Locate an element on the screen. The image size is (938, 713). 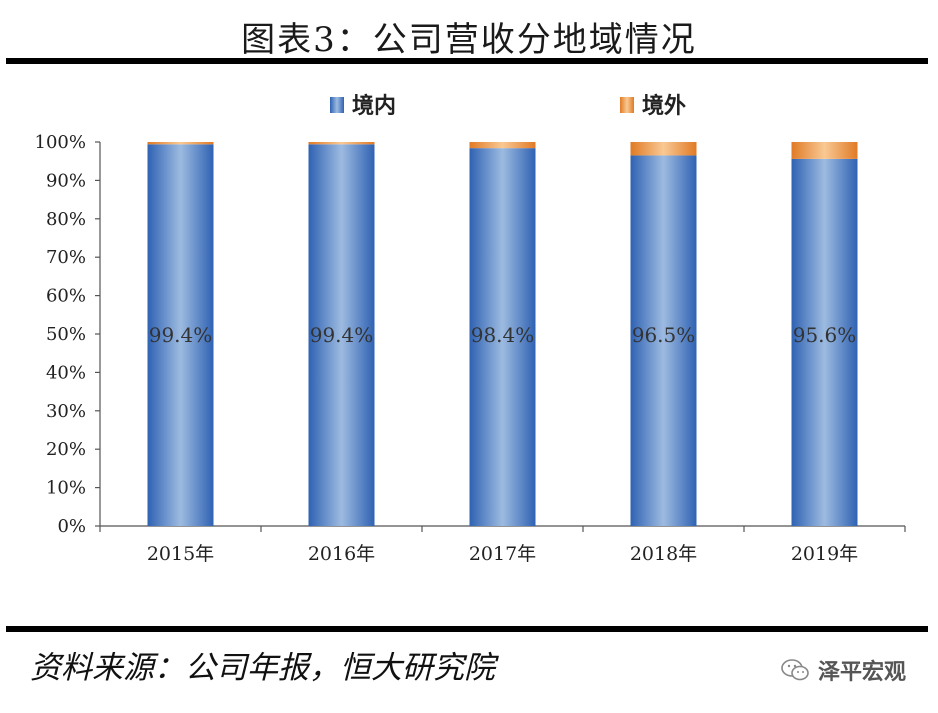
x-tick-label: 2018年 is located at coordinates (663, 554).